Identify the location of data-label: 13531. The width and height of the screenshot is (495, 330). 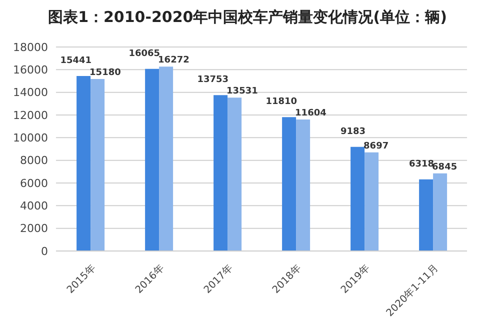
(242, 91).